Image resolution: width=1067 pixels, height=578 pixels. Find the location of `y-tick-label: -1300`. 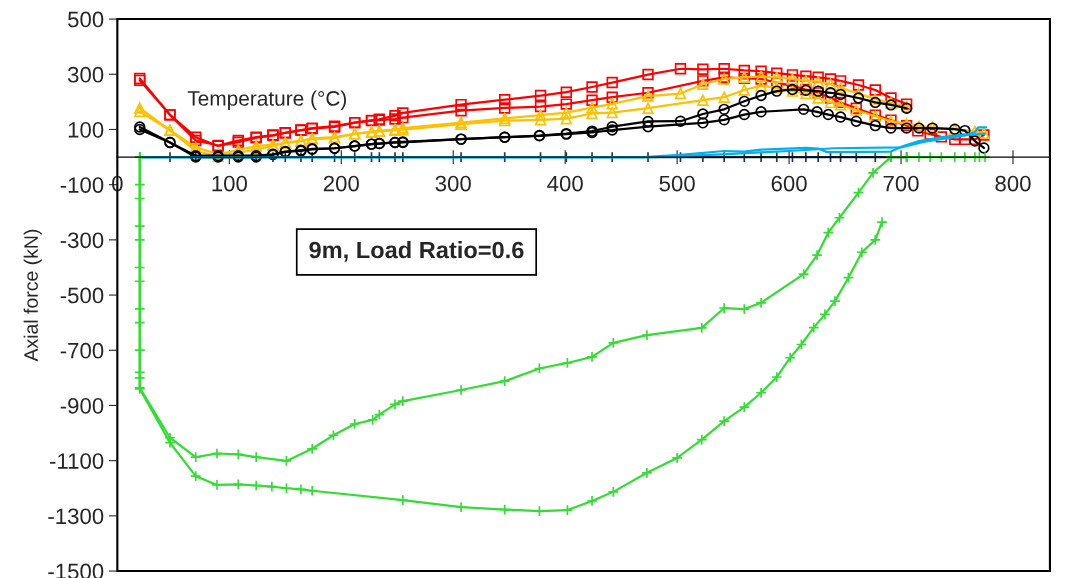

y-tick-label: -1300 is located at coordinates (76, 516).